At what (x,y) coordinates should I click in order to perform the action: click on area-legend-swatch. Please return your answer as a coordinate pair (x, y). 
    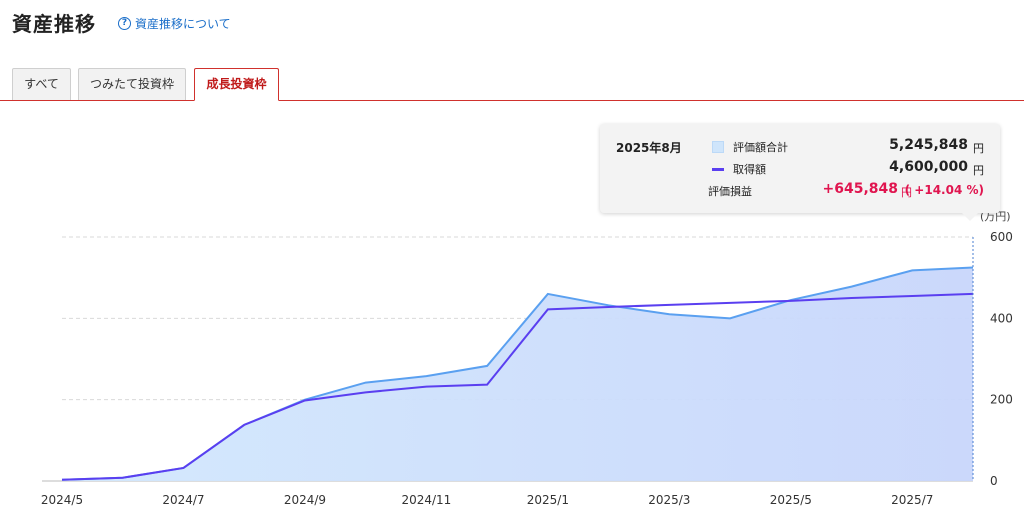
    Looking at the image, I should click on (718, 147).